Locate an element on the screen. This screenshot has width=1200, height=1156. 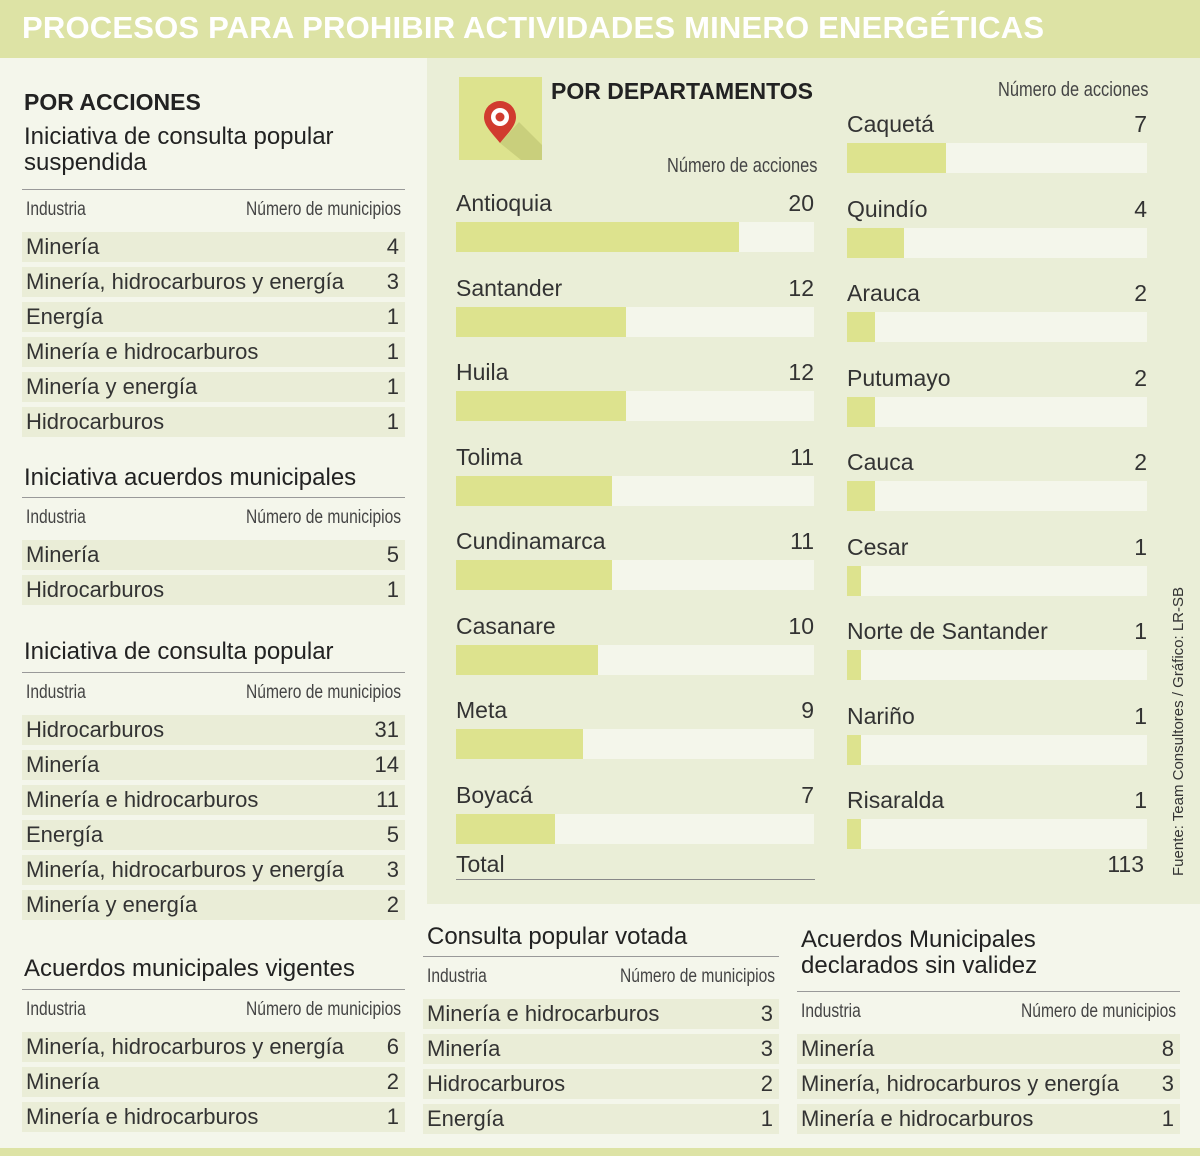
total-label: Total is located at coordinates (480, 864).